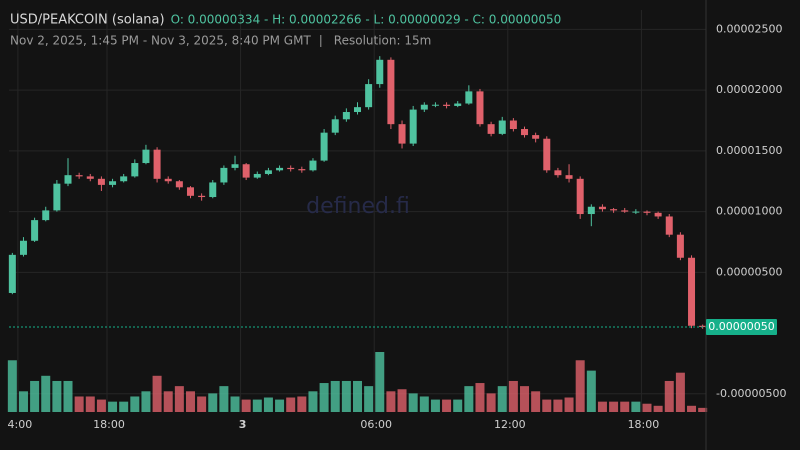  I want to click on x-tick-label: 12:00, so click(510, 424).